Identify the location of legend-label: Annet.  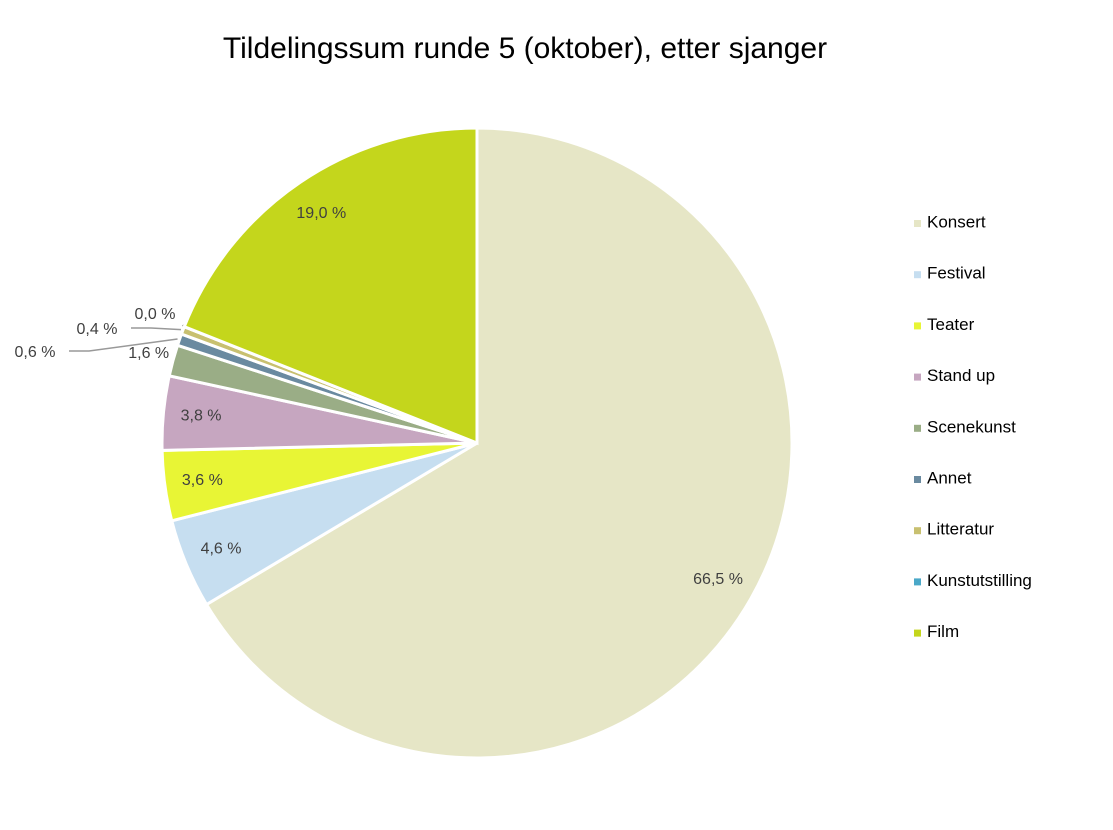
(949, 477).